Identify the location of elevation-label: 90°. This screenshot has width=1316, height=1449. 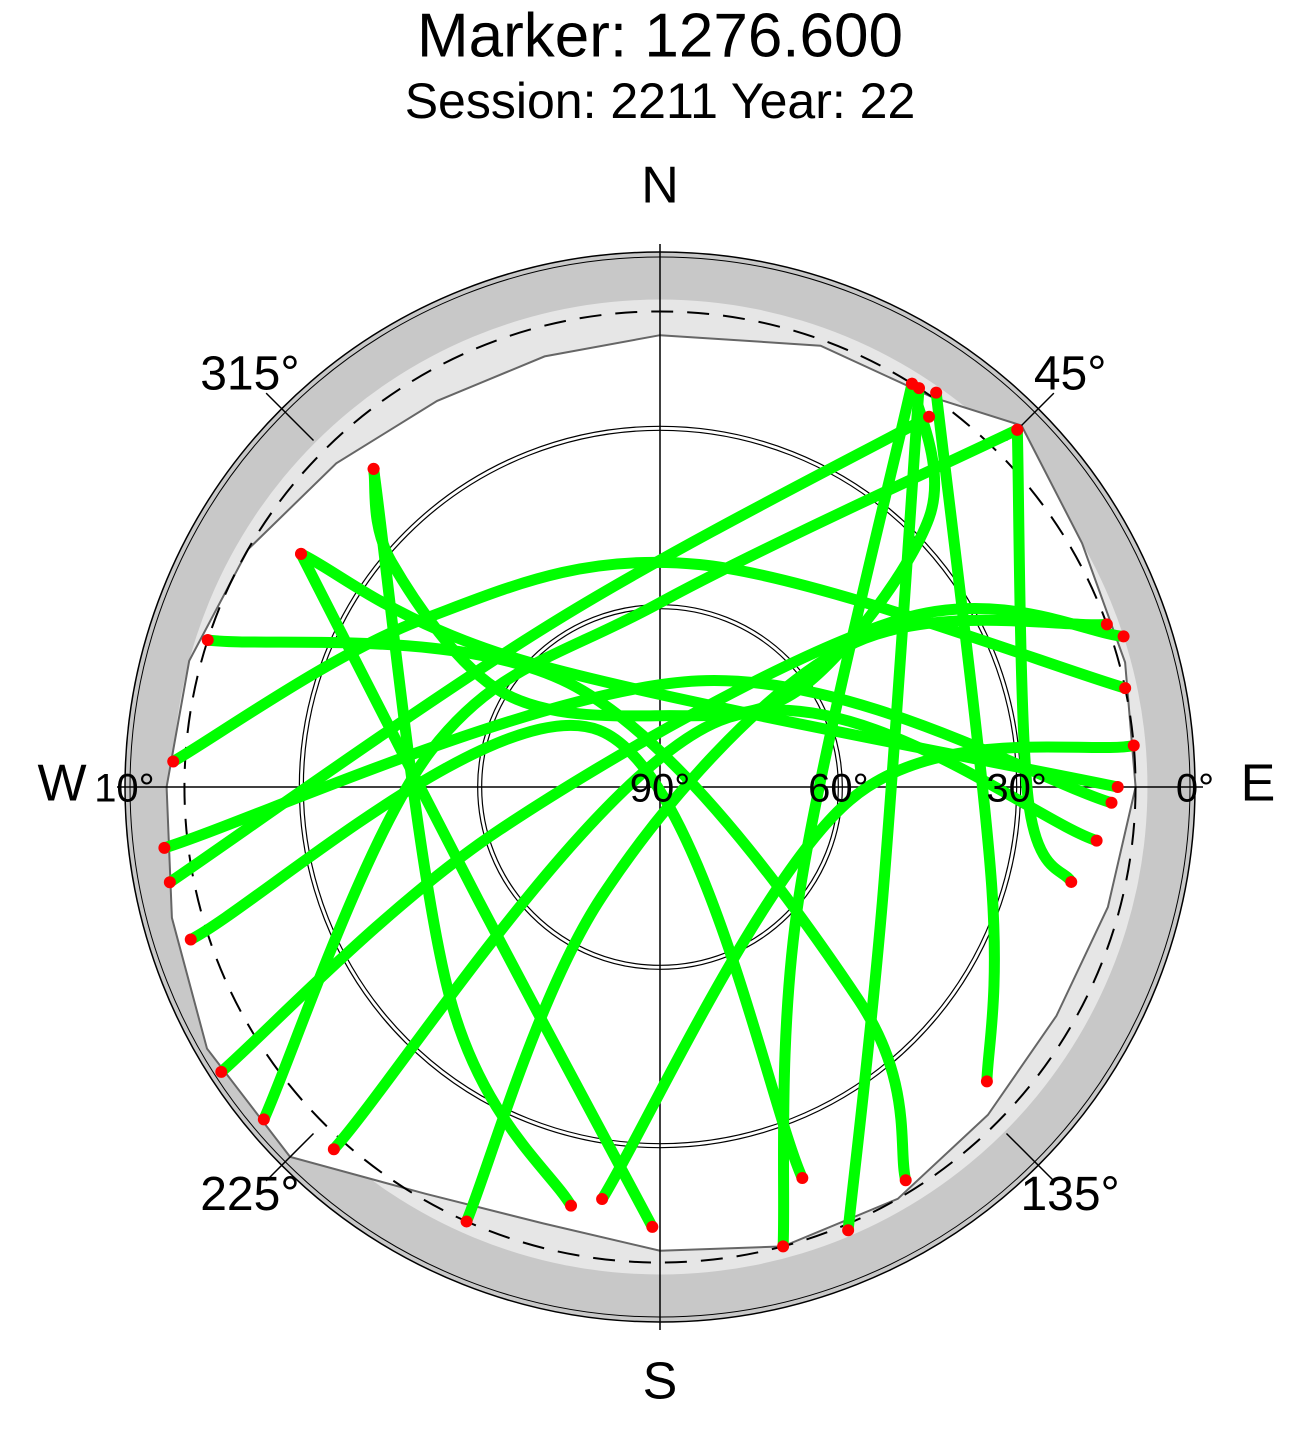
(660, 789).